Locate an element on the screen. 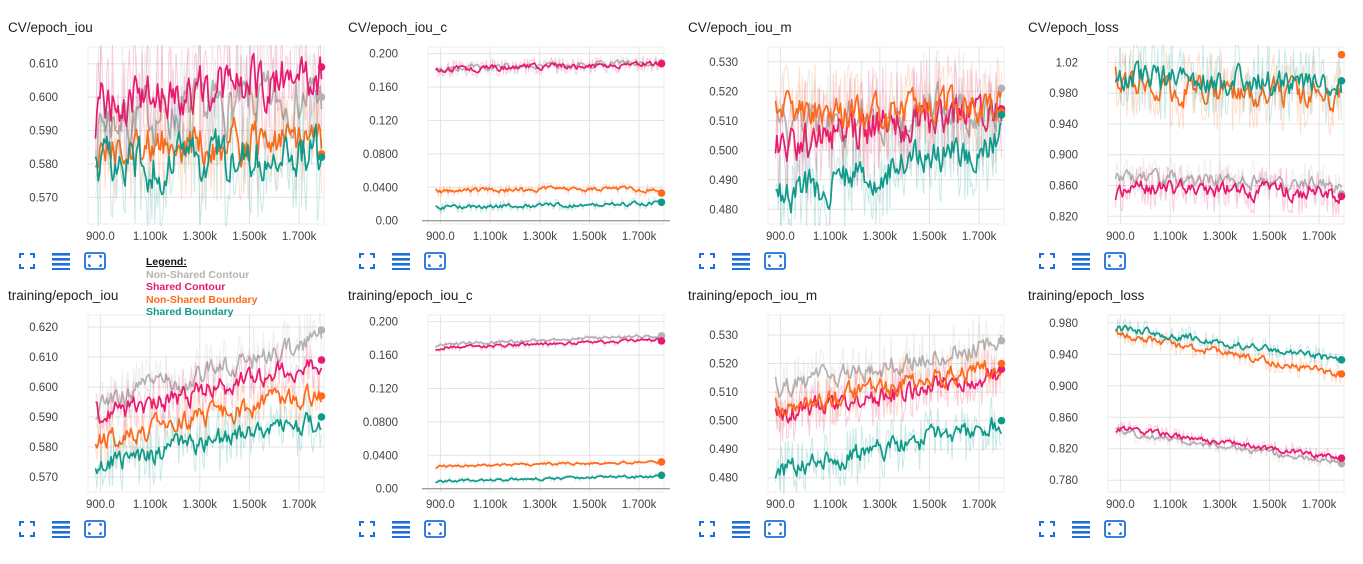 Image resolution: width=1363 pixels, height=564 pixels. chart-title: training/epoch_loss is located at coordinates (1086, 295).